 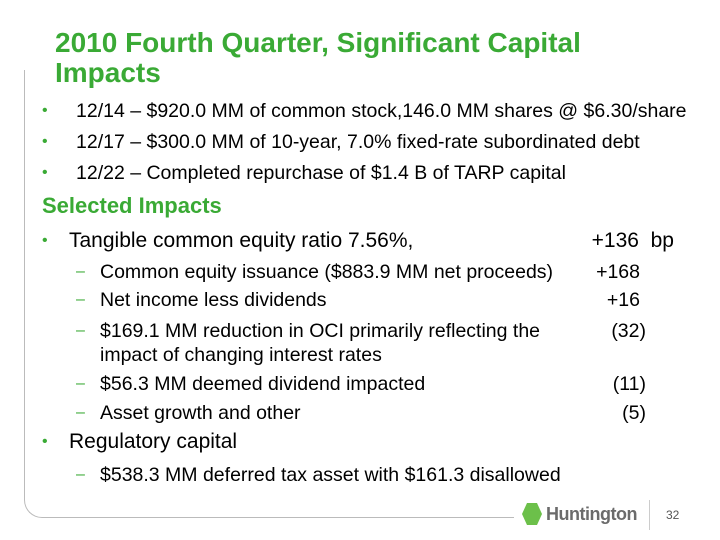 What do you see at coordinates (632, 240) in the screenshot?
I see `impact-value: +136 bp` at bounding box center [632, 240].